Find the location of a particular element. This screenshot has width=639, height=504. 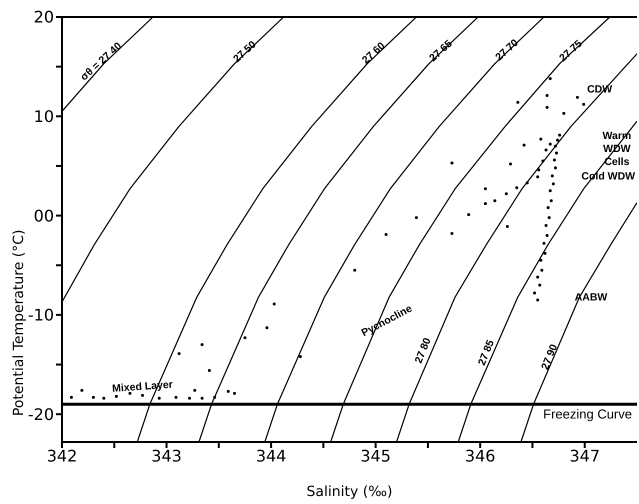

x-tick-label: 345 is located at coordinates (375, 456).